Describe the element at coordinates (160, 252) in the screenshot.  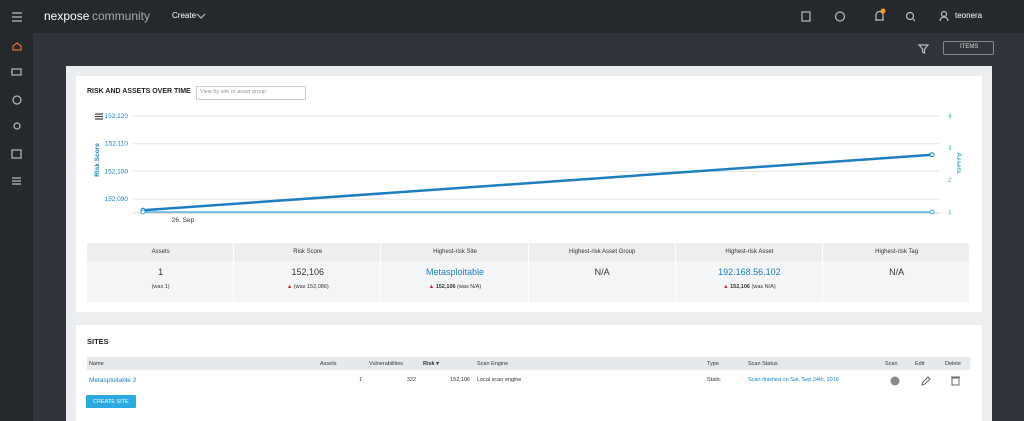
I see `summary-header: Assets` at that location.